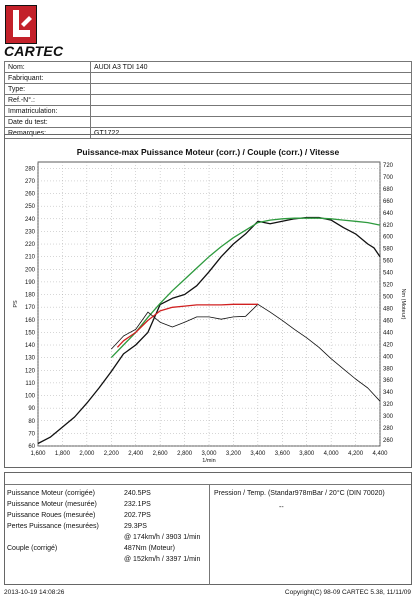 The width and height of the screenshot is (417, 600). I want to click on info-label: Remarques:, so click(47, 133).